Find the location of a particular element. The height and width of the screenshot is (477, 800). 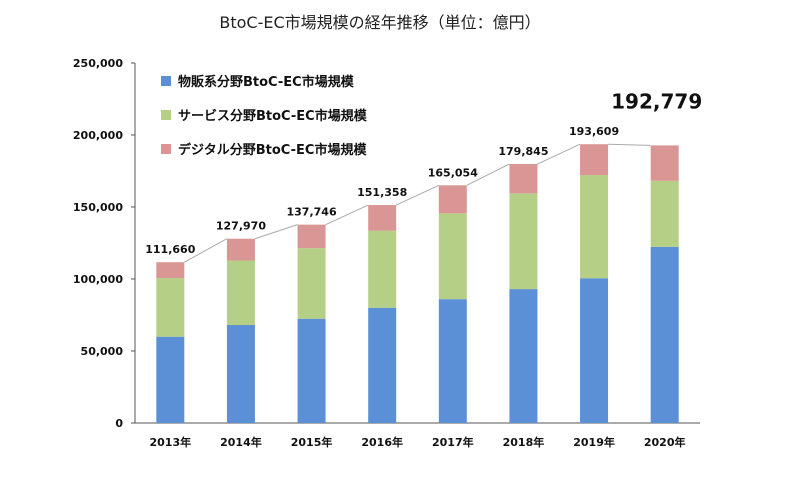

x-tick-label: 2019年 is located at coordinates (594, 442).